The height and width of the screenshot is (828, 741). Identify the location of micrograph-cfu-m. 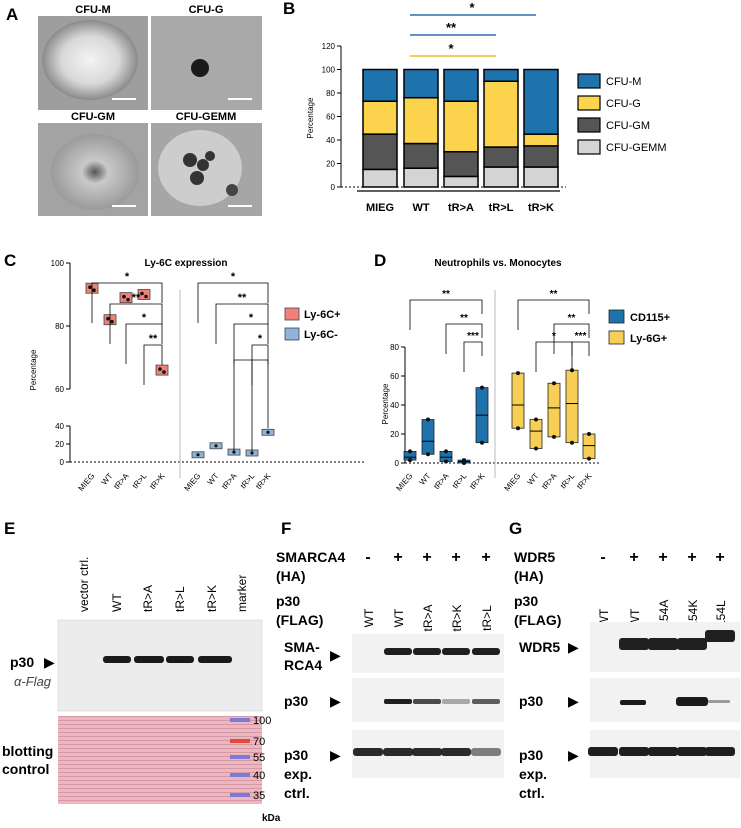
(93, 63).